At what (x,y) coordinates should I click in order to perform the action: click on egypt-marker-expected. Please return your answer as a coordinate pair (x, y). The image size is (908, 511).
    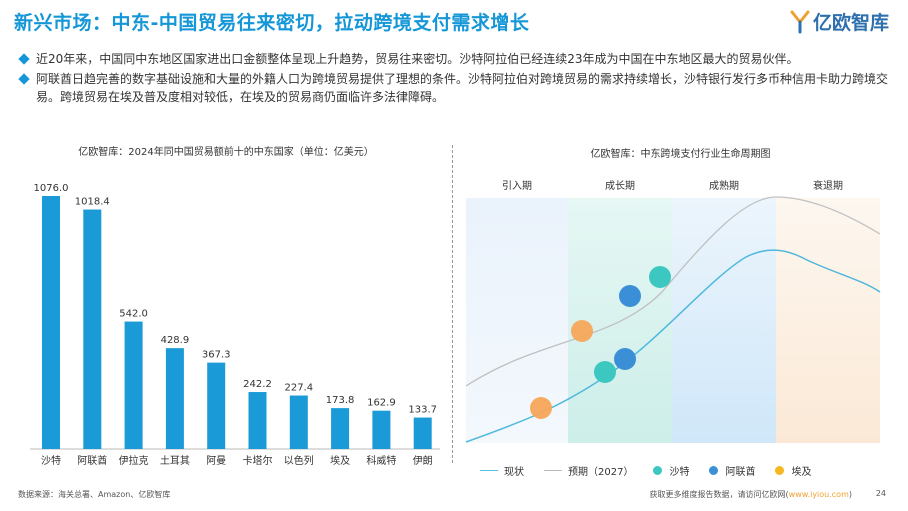
    Looking at the image, I should click on (582, 331).